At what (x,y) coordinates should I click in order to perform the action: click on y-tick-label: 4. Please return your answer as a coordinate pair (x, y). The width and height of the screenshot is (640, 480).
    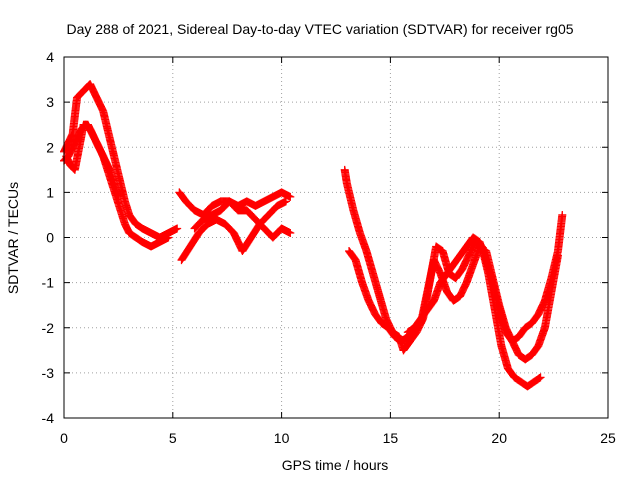
    Looking at the image, I should click on (50, 57).